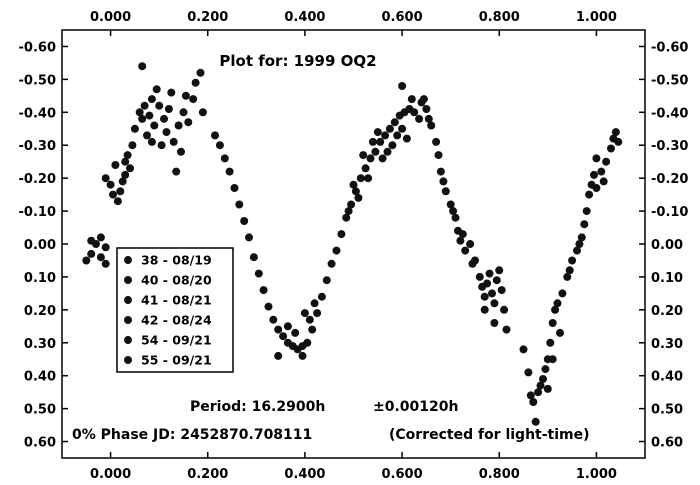  What do you see at coordinates (175, 310) in the screenshot?
I see `legend-box` at bounding box center [175, 310].